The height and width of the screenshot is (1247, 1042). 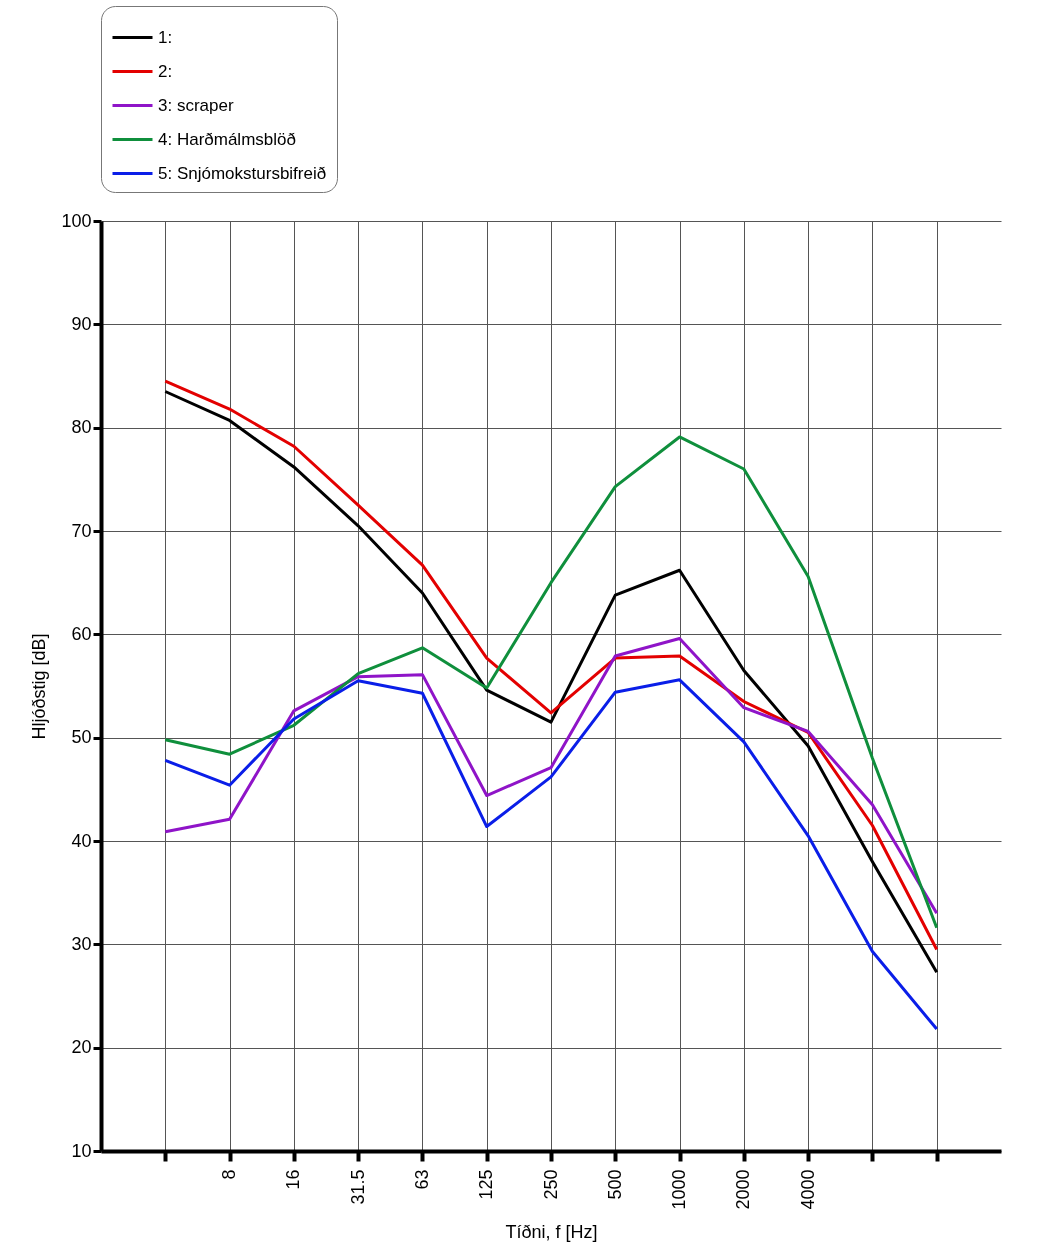 What do you see at coordinates (81, 427) in the screenshot?
I see `y-tick-label: 80` at bounding box center [81, 427].